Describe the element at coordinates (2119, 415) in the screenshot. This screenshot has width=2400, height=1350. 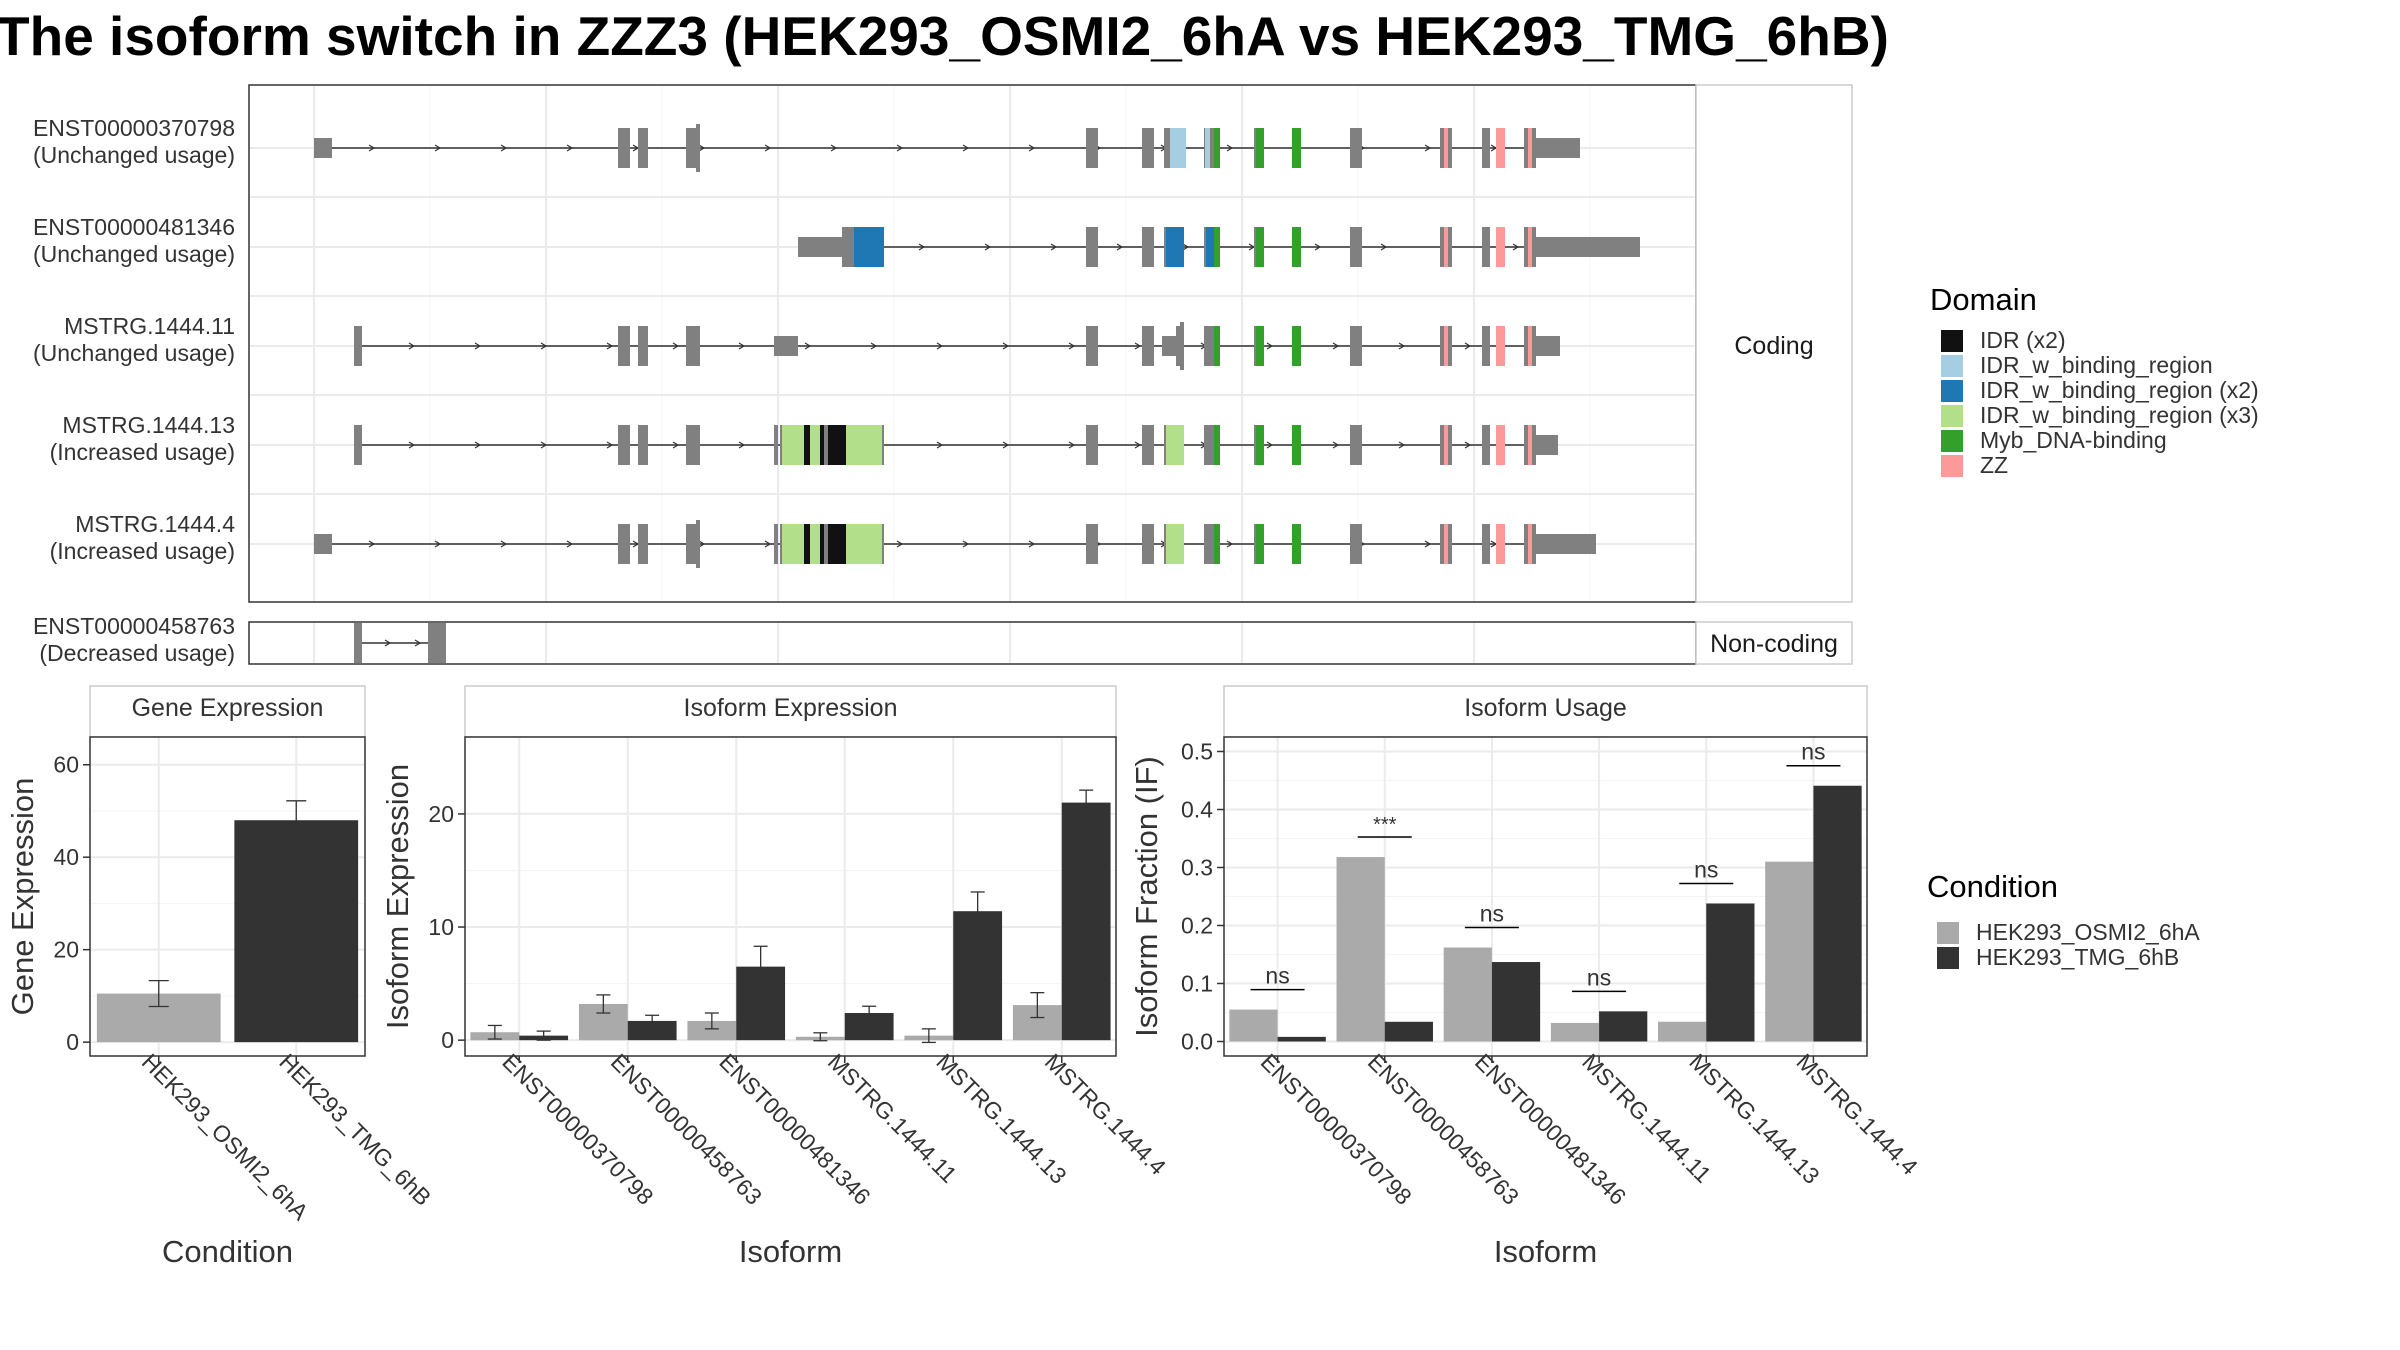
I see `domain-legend-label: IDR_w_binding_region (x3)` at that location.